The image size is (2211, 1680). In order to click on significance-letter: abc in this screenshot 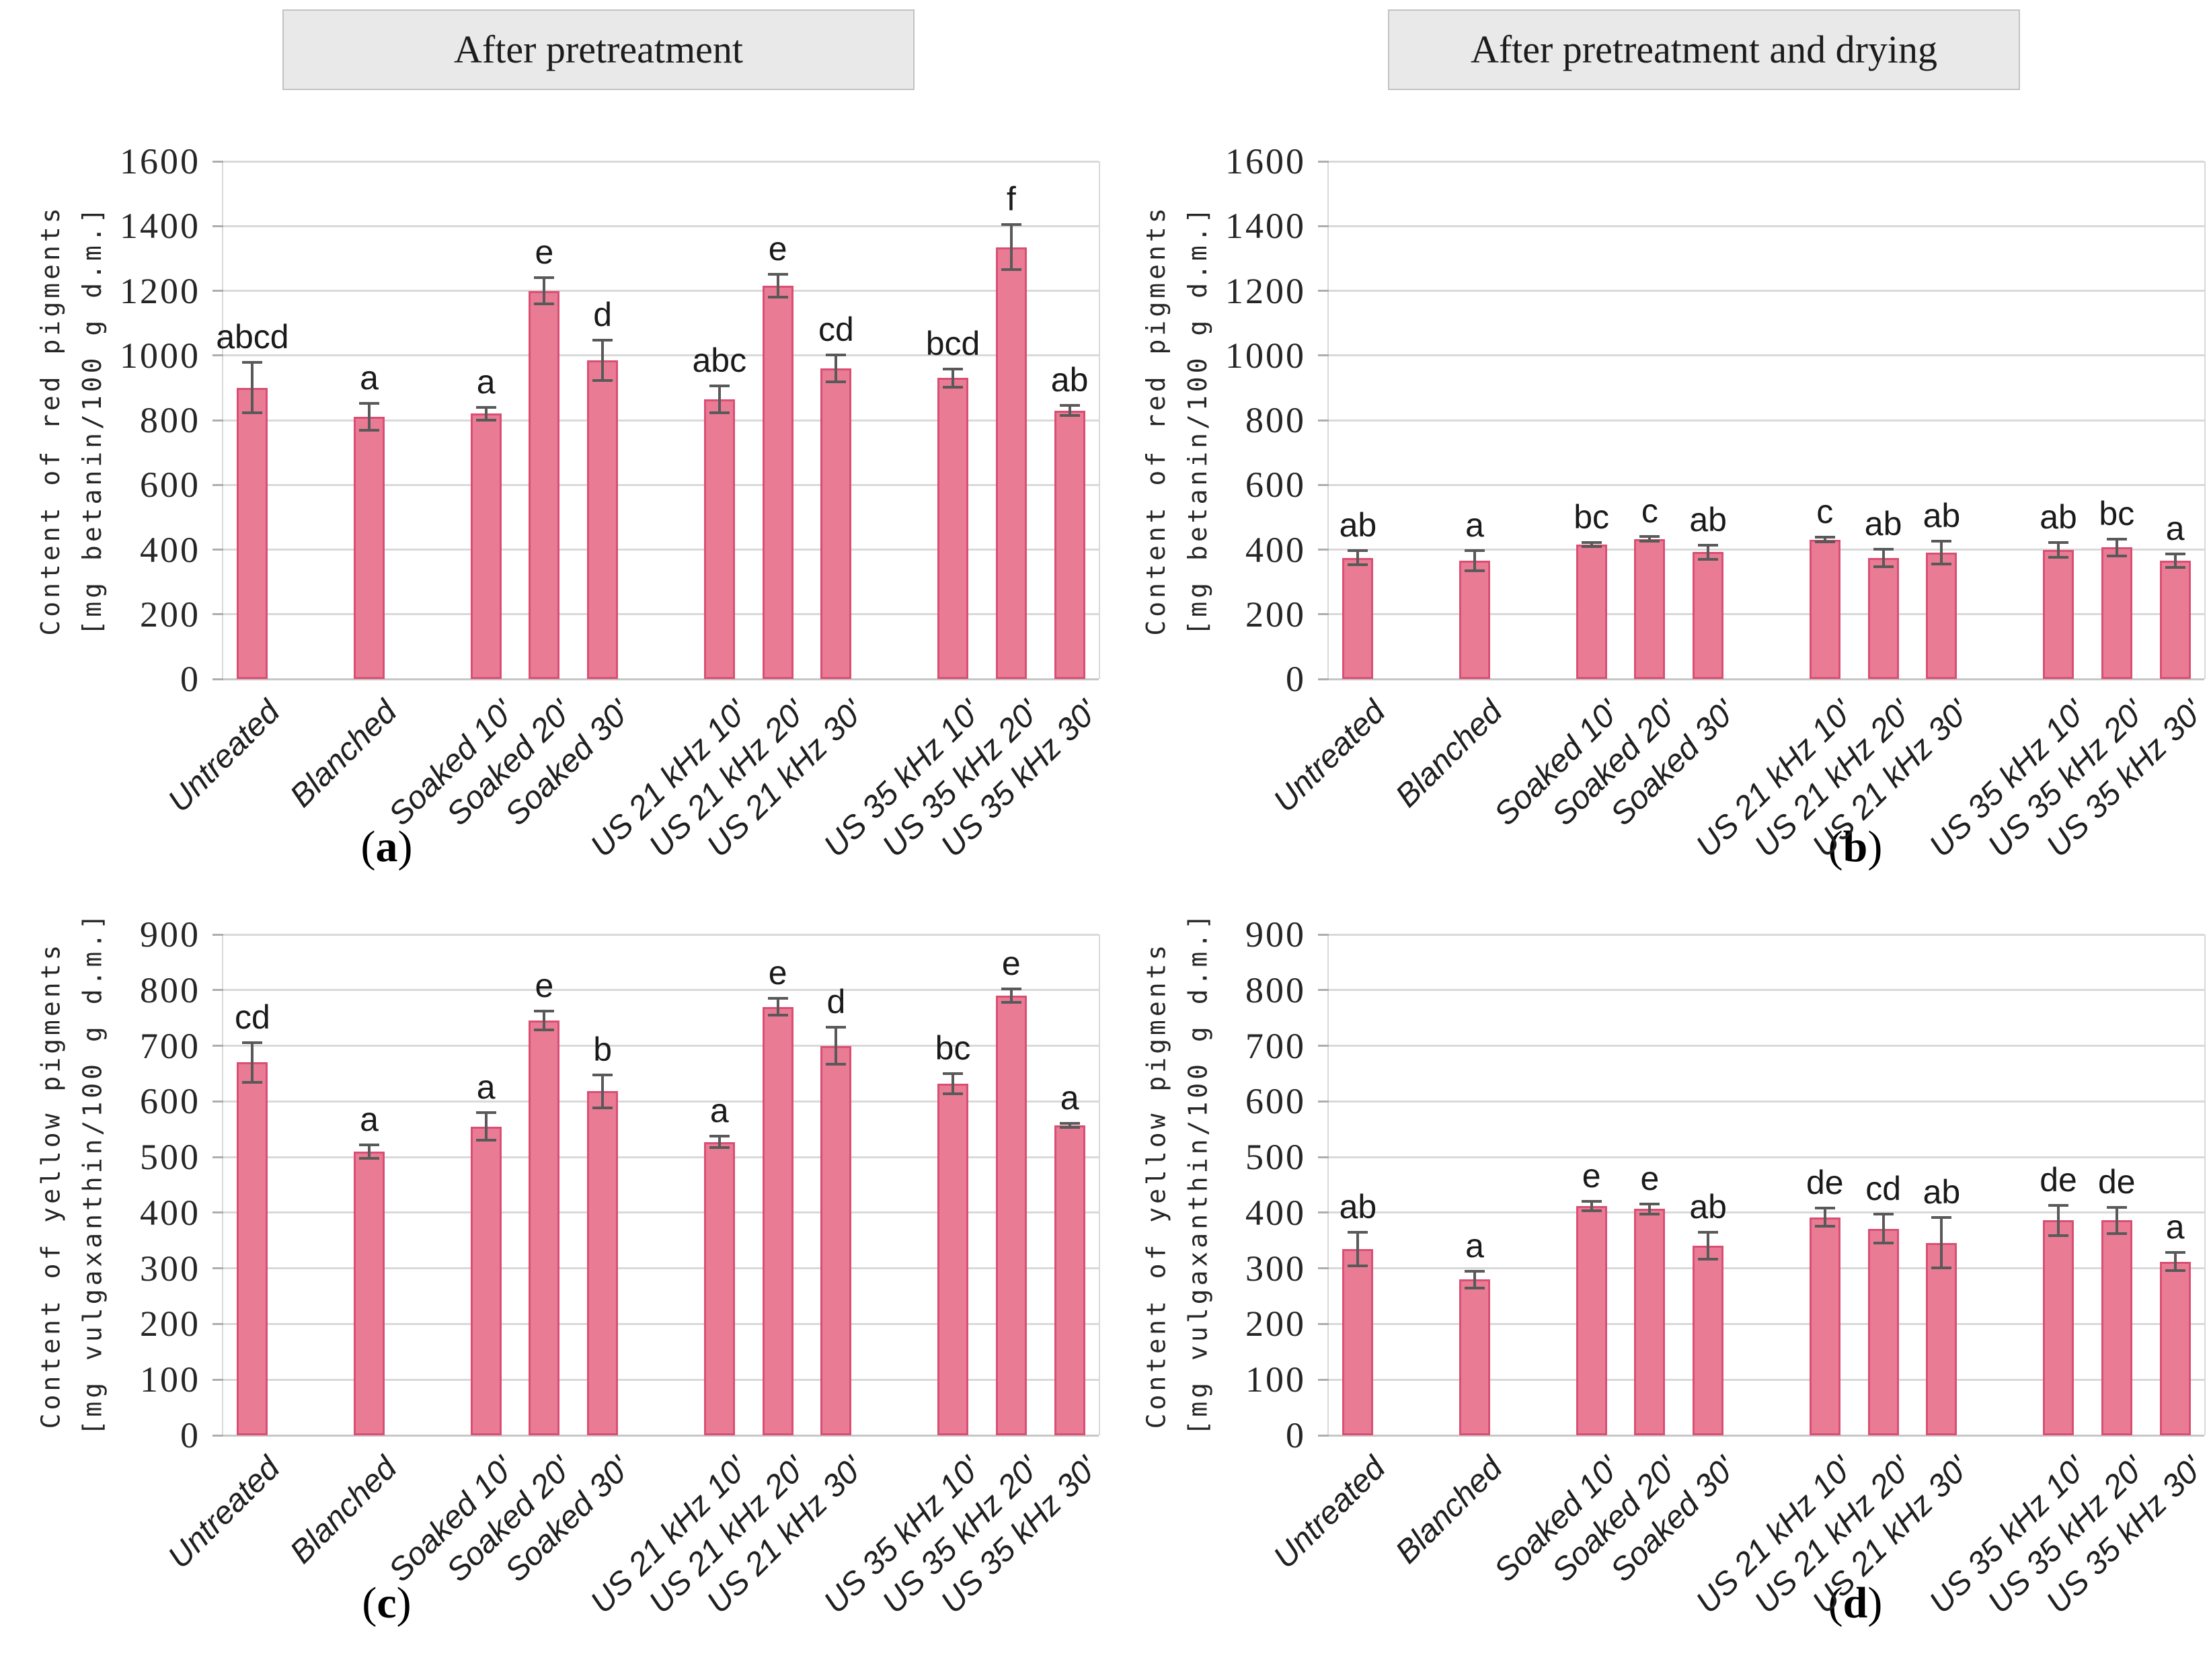, I will do `click(719, 360)`.